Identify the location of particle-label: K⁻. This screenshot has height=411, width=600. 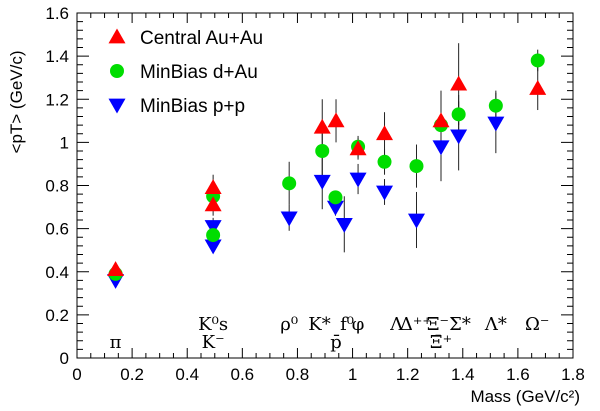
(213, 342).